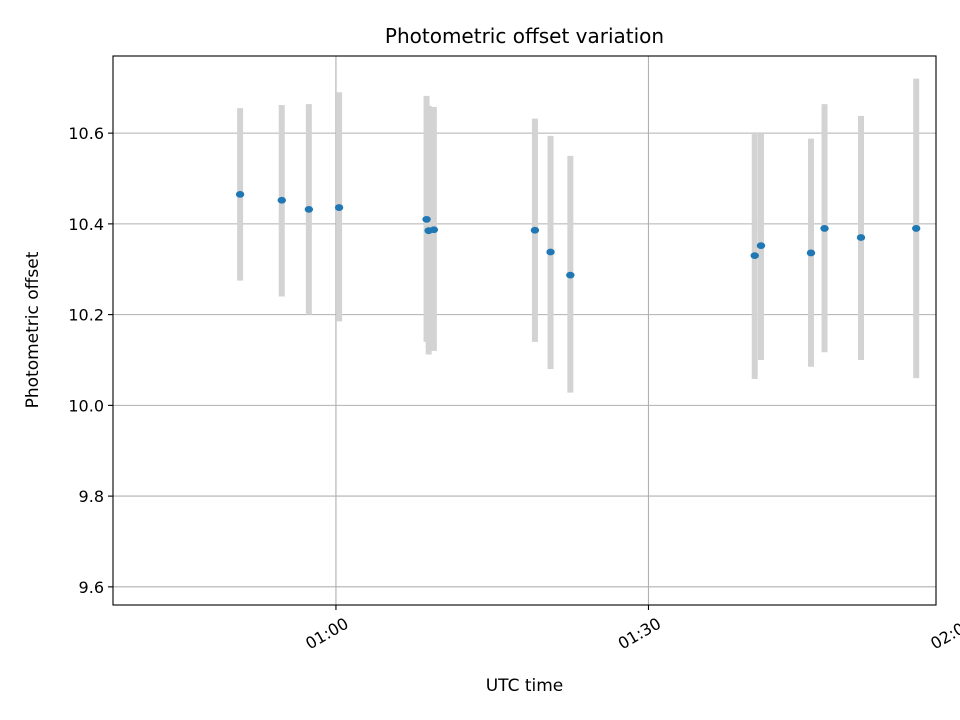  What do you see at coordinates (91, 587) in the screenshot?
I see `y-tick-label: 9.6` at bounding box center [91, 587].